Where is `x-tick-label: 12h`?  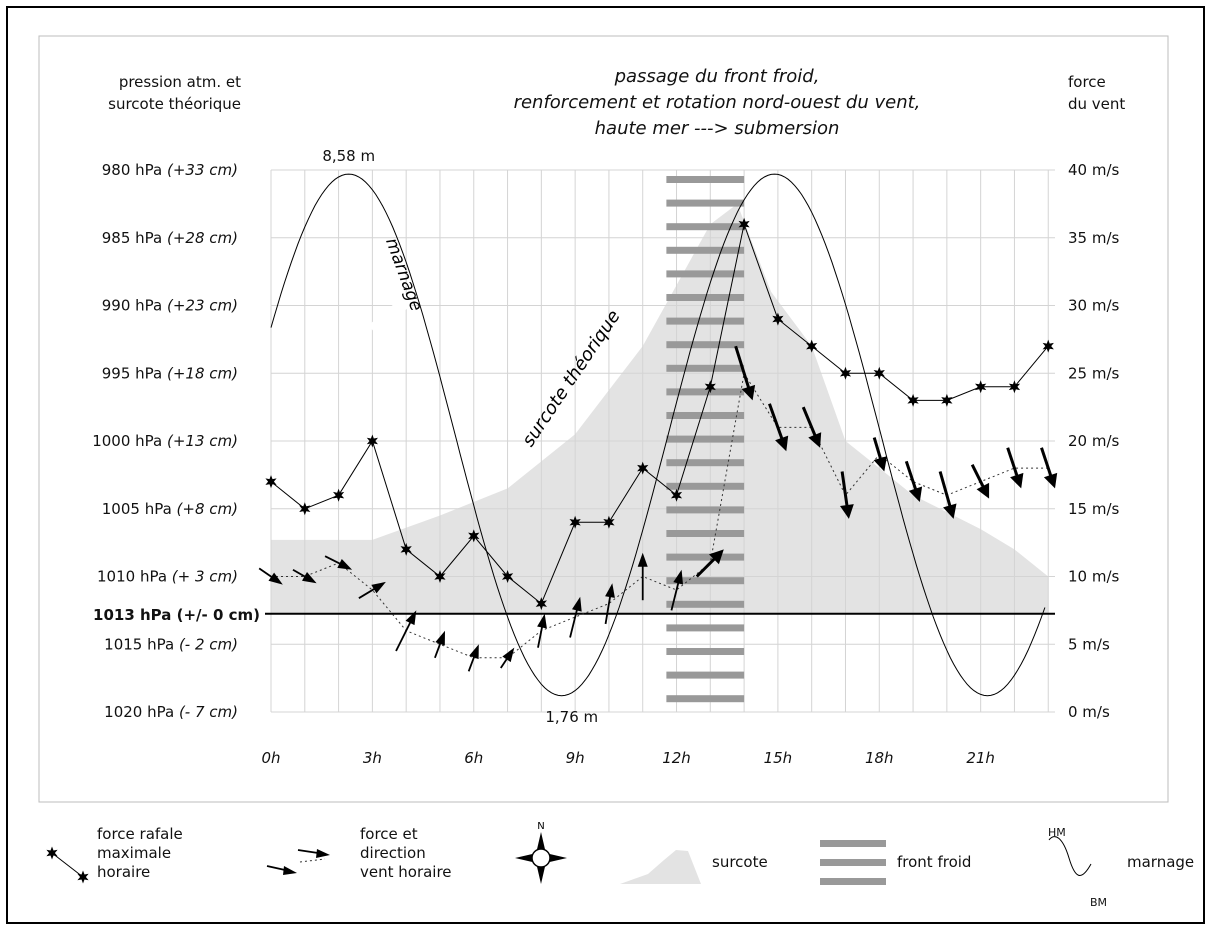
x-tick-label: 12h is located at coordinates (676, 758).